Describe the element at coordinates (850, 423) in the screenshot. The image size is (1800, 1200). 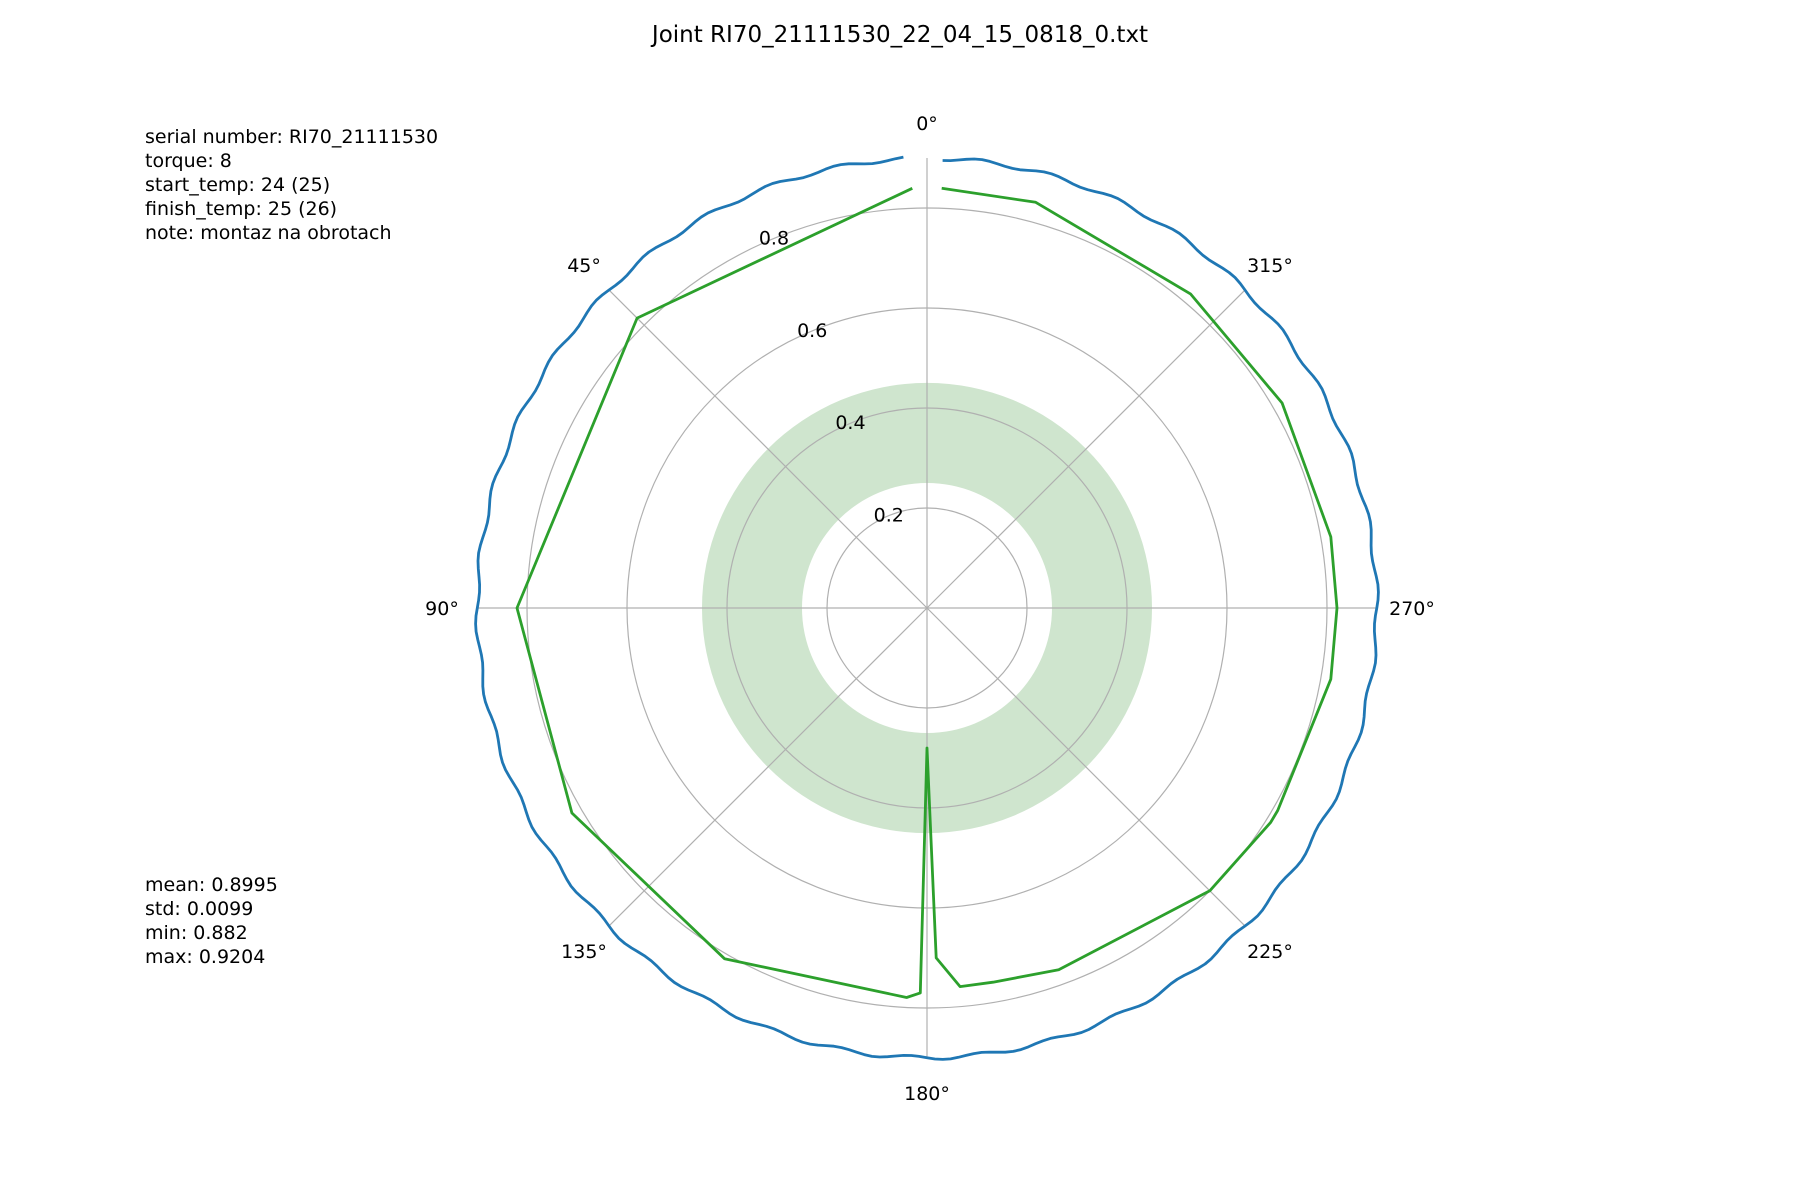
I see `radial-tick-label: 0.4` at that location.